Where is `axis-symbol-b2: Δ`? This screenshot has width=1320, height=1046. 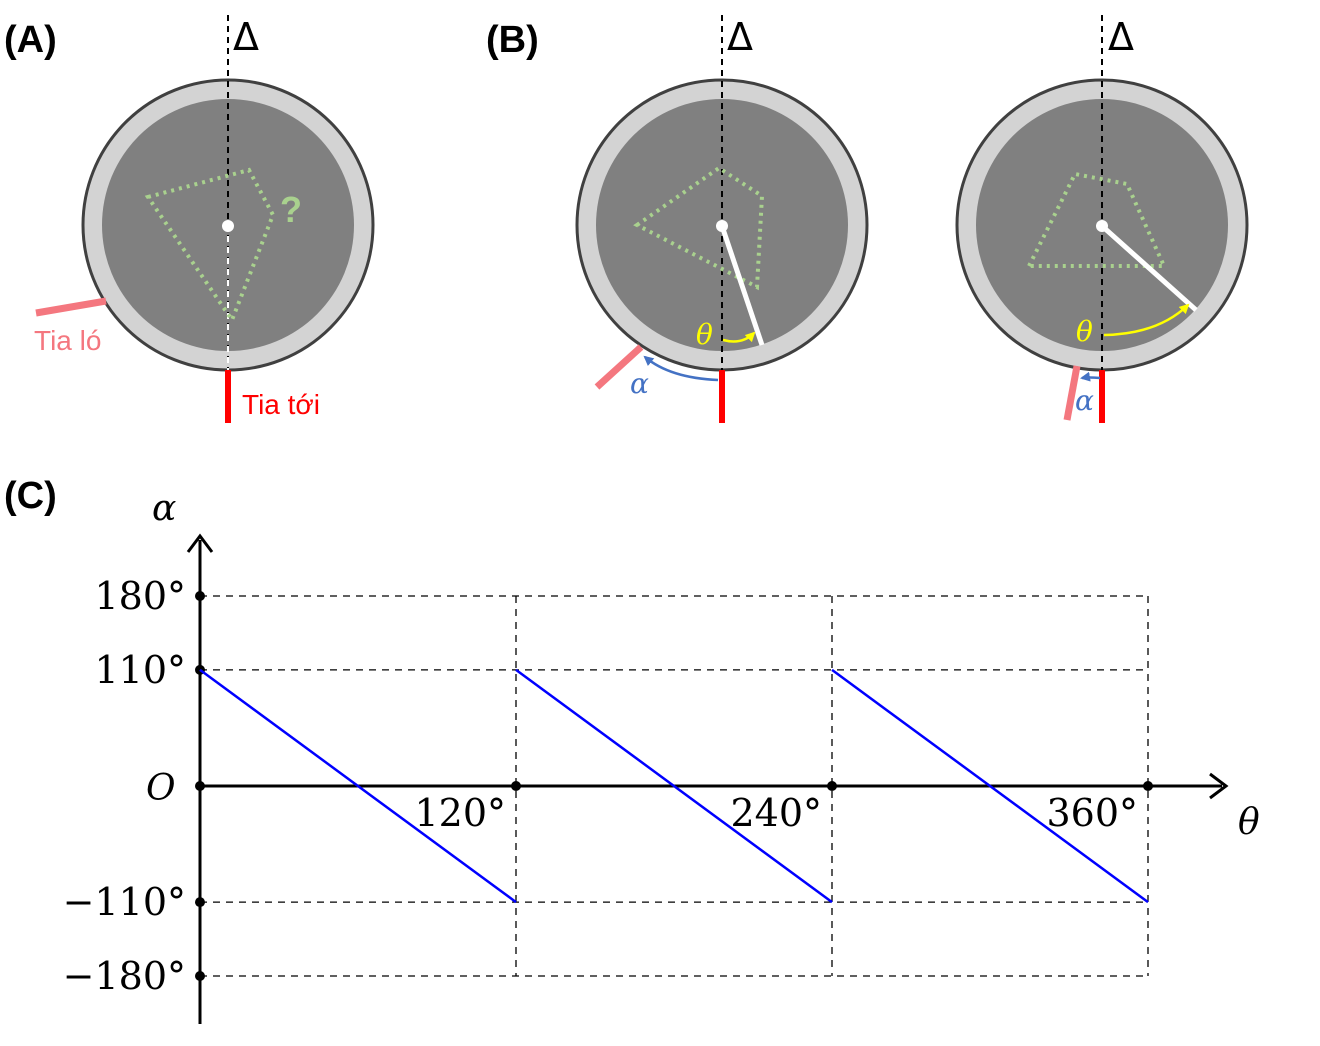 axis-symbol-b2: Δ is located at coordinates (1121, 37).